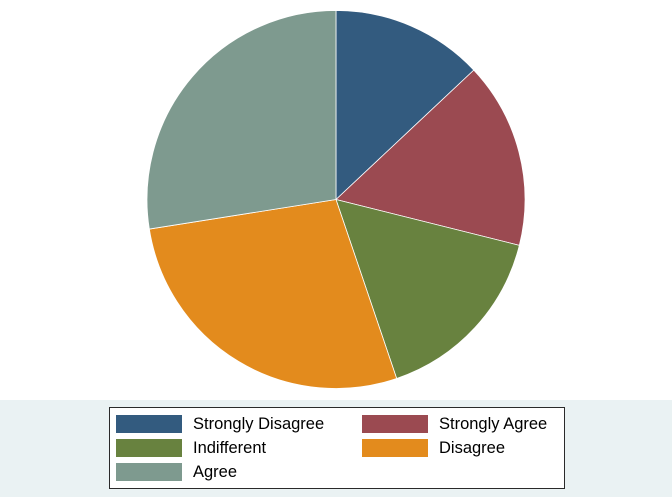 The height and width of the screenshot is (497, 672). I want to click on legend-item-strongly-disagree: Strongly Disagree, so click(220, 424).